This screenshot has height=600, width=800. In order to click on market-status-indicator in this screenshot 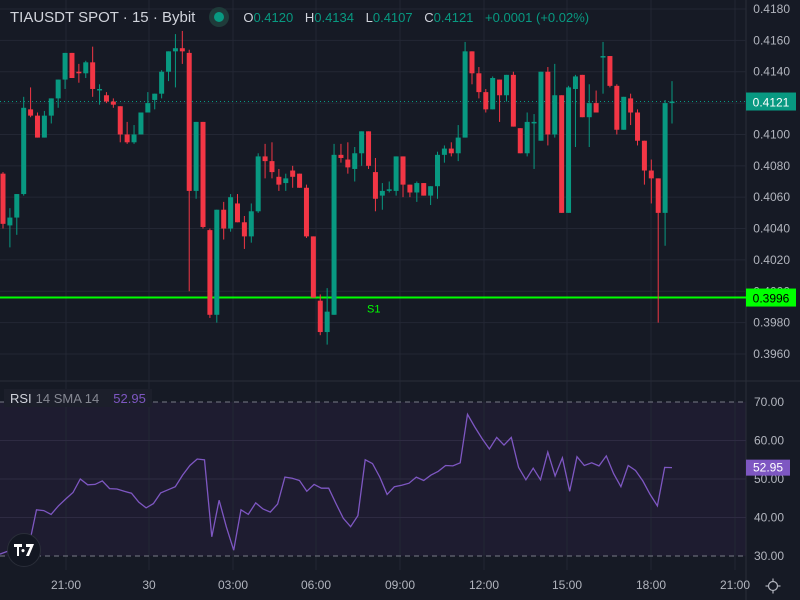, I will do `click(219, 17)`.